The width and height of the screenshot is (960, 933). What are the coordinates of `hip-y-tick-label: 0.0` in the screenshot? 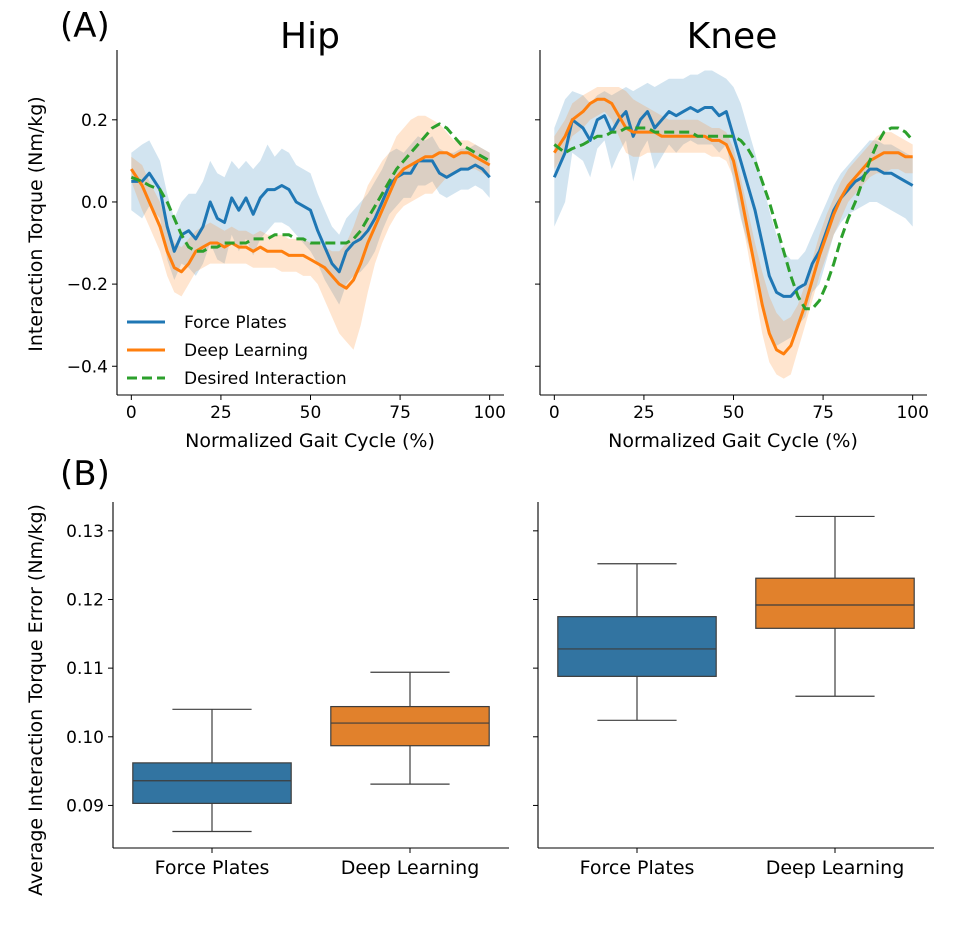 It's located at (94, 203).